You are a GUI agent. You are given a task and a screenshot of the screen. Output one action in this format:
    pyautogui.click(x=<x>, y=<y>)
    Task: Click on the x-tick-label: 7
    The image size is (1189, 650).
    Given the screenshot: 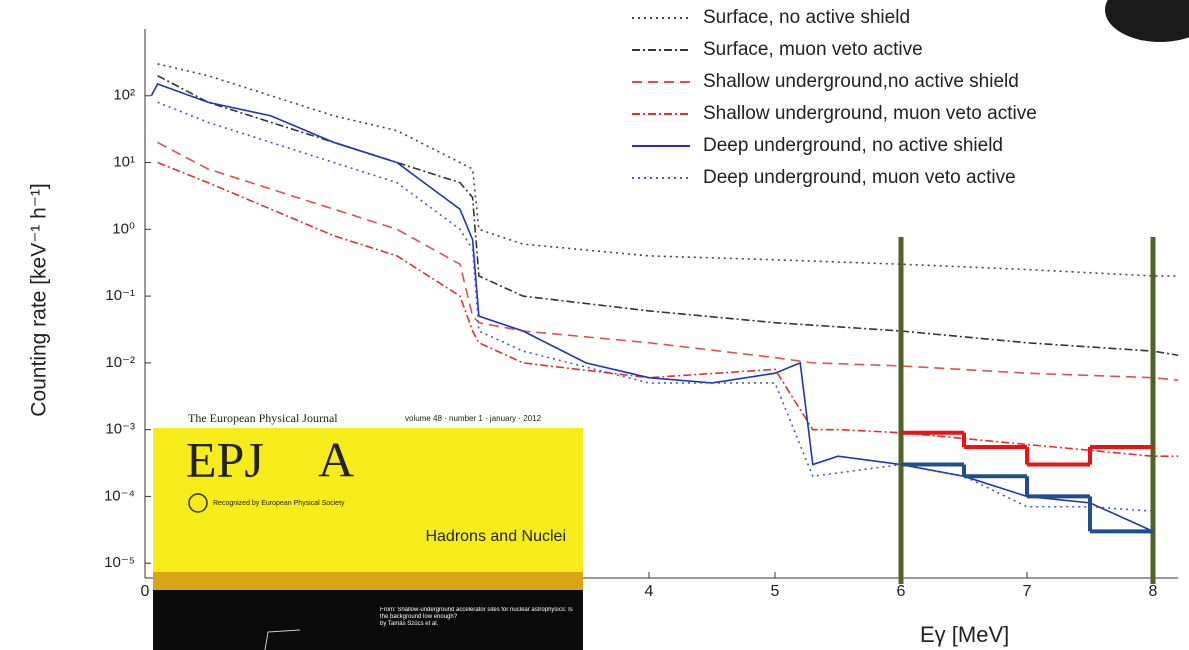 What is the action you would take?
    pyautogui.click(x=1027, y=591)
    